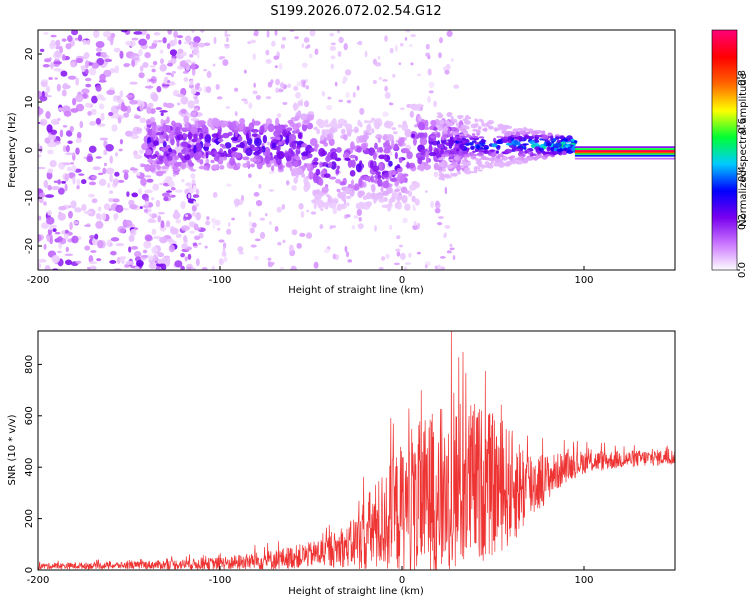  I want to click on steady-tone-stripe, so click(624, 153).